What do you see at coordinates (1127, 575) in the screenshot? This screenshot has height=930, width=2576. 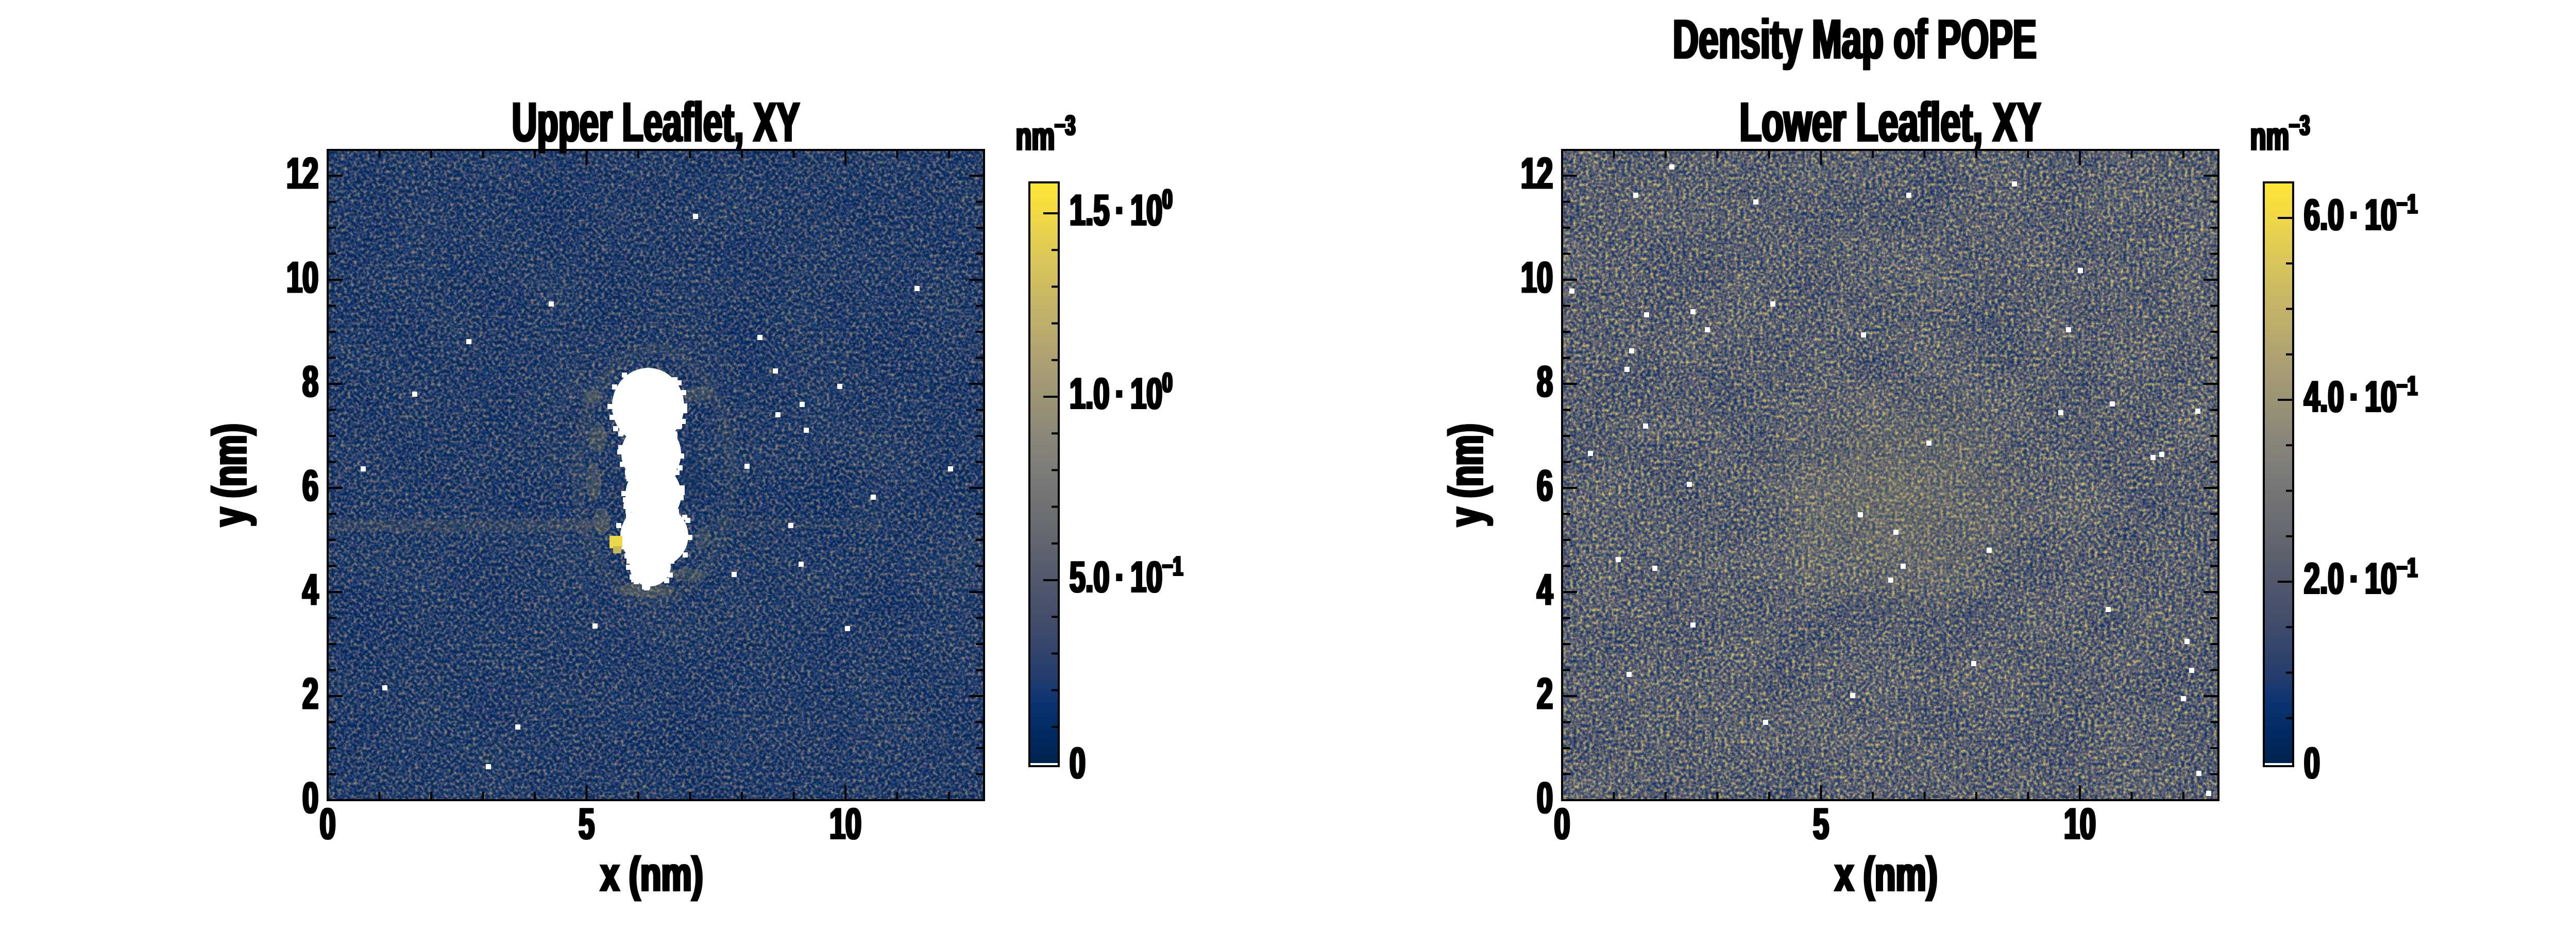 I see `svg-text: 5.0 · 10−1` at bounding box center [1127, 575].